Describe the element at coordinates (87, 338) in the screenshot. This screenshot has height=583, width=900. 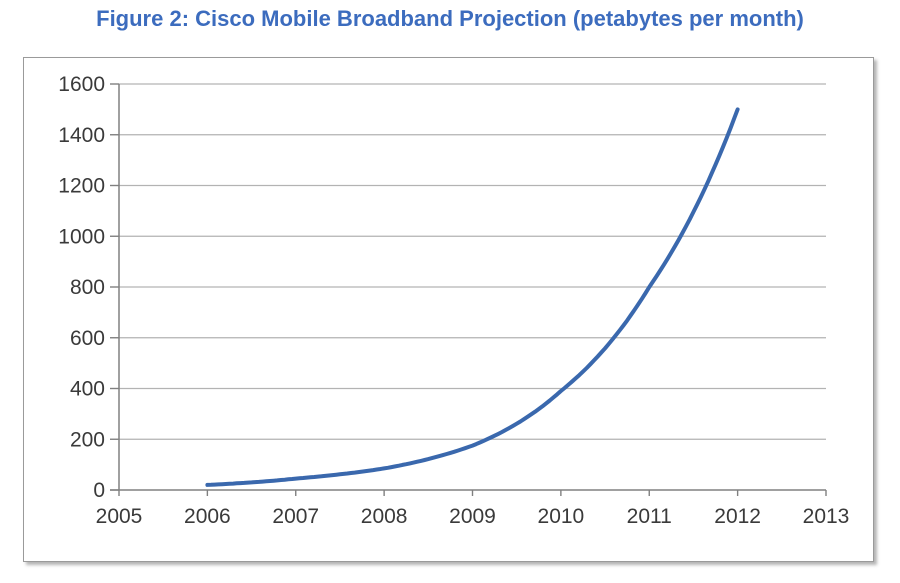
I see `y-tick-label: 600` at that location.